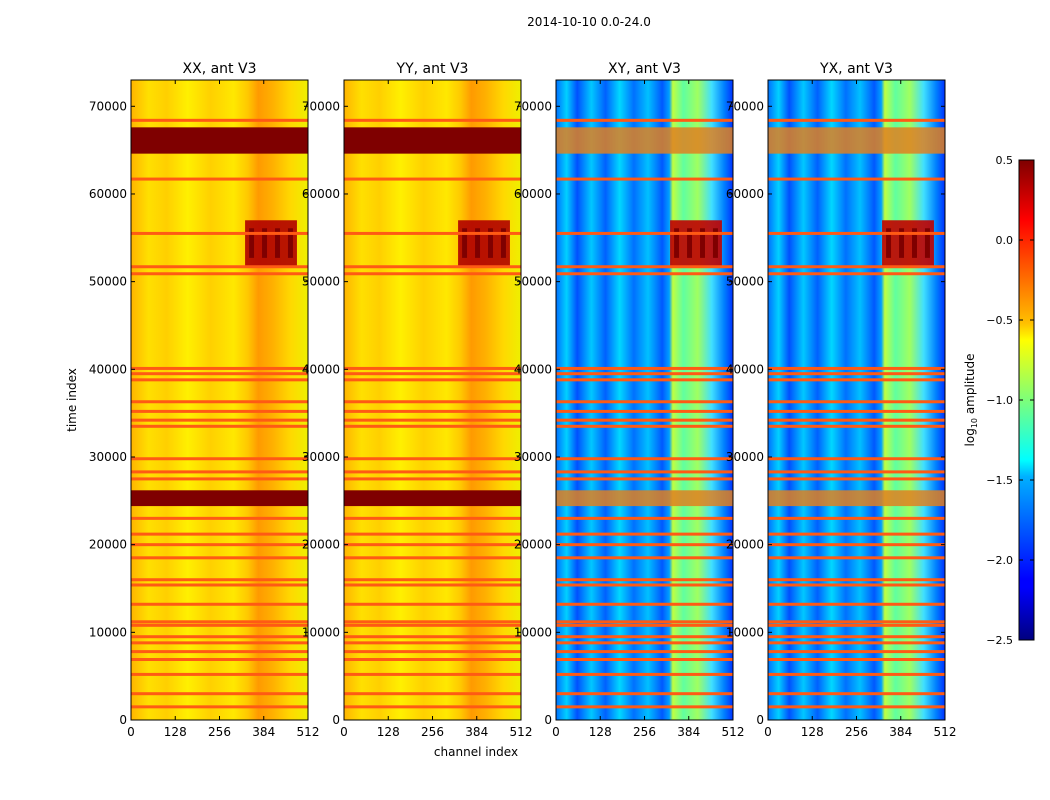 The width and height of the screenshot is (1050, 800). I want to click on heatmap-background, so click(856, 400).